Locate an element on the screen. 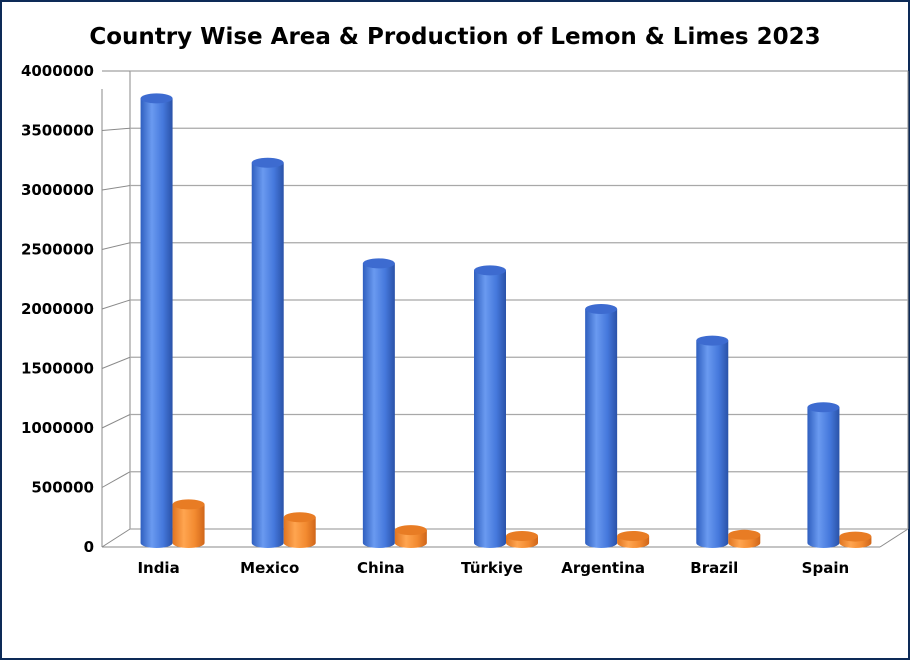 This screenshot has width=910, height=660. y-tick-label: 1000000 is located at coordinates (57, 428).